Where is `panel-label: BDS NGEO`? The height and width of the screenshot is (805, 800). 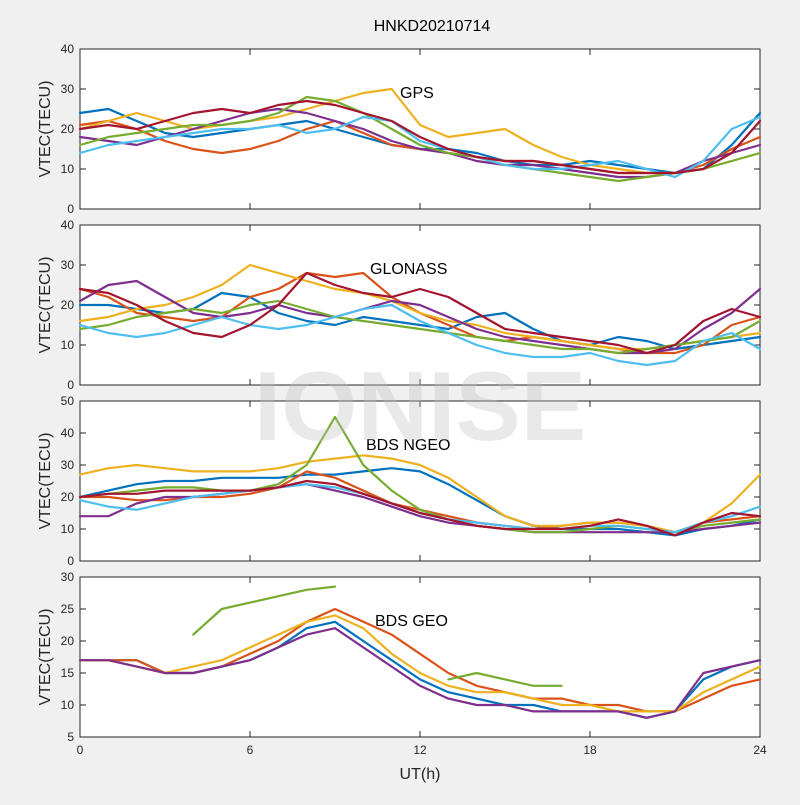
panel-label: BDS NGEO is located at coordinates (408, 445).